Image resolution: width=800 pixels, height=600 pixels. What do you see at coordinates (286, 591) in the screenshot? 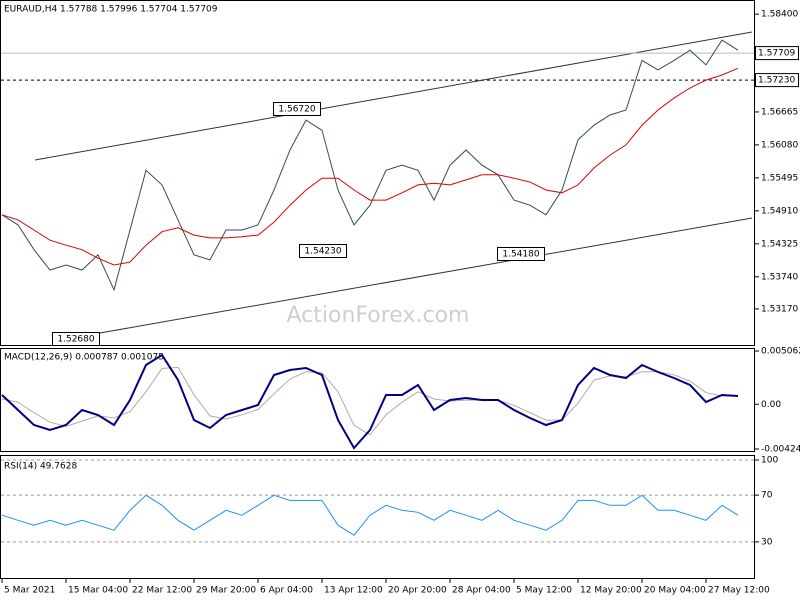
I see `x-tick-label: 6 Apr 04:00` at bounding box center [286, 591].